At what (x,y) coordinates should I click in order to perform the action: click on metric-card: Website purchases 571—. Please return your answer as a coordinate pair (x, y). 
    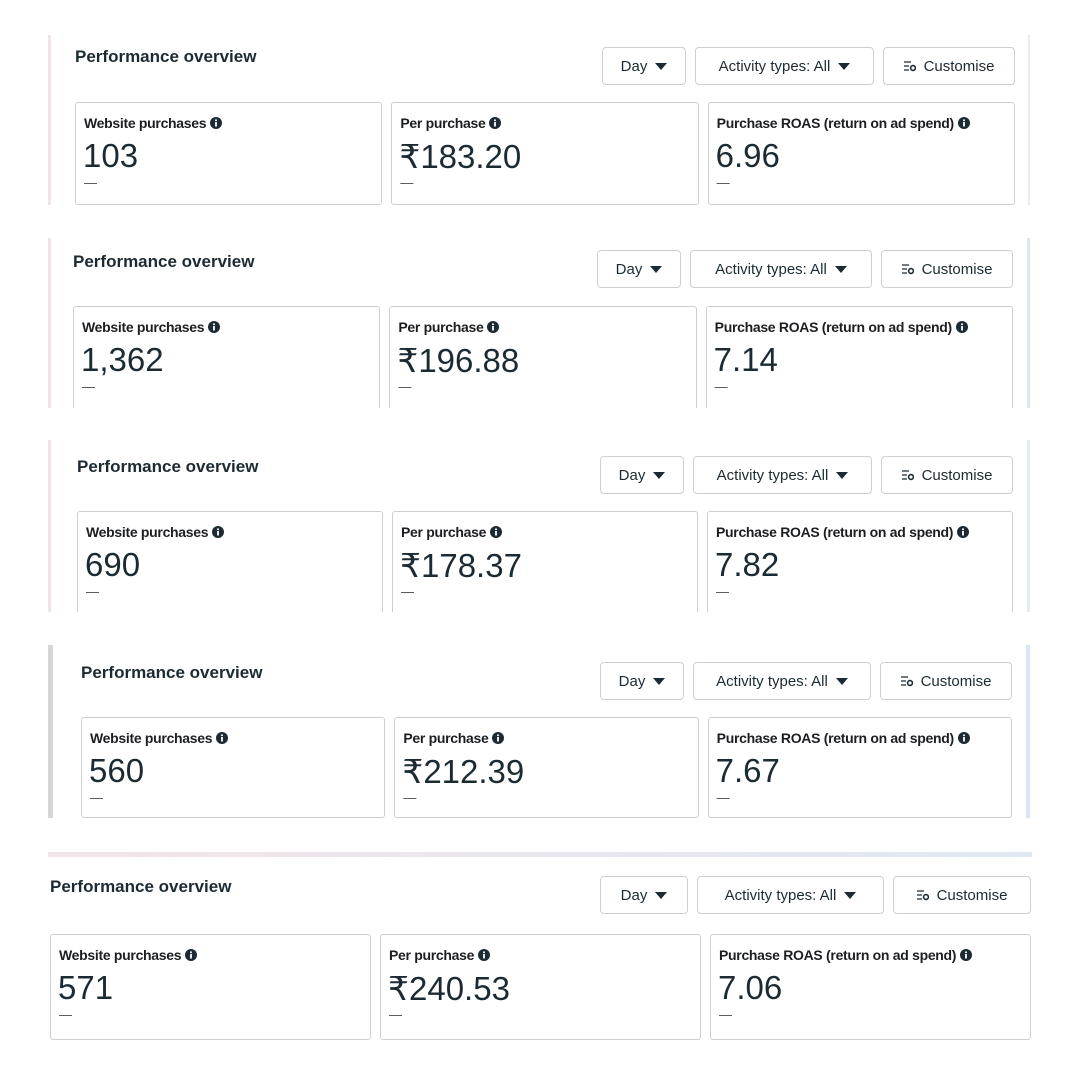
    Looking at the image, I should click on (210, 987).